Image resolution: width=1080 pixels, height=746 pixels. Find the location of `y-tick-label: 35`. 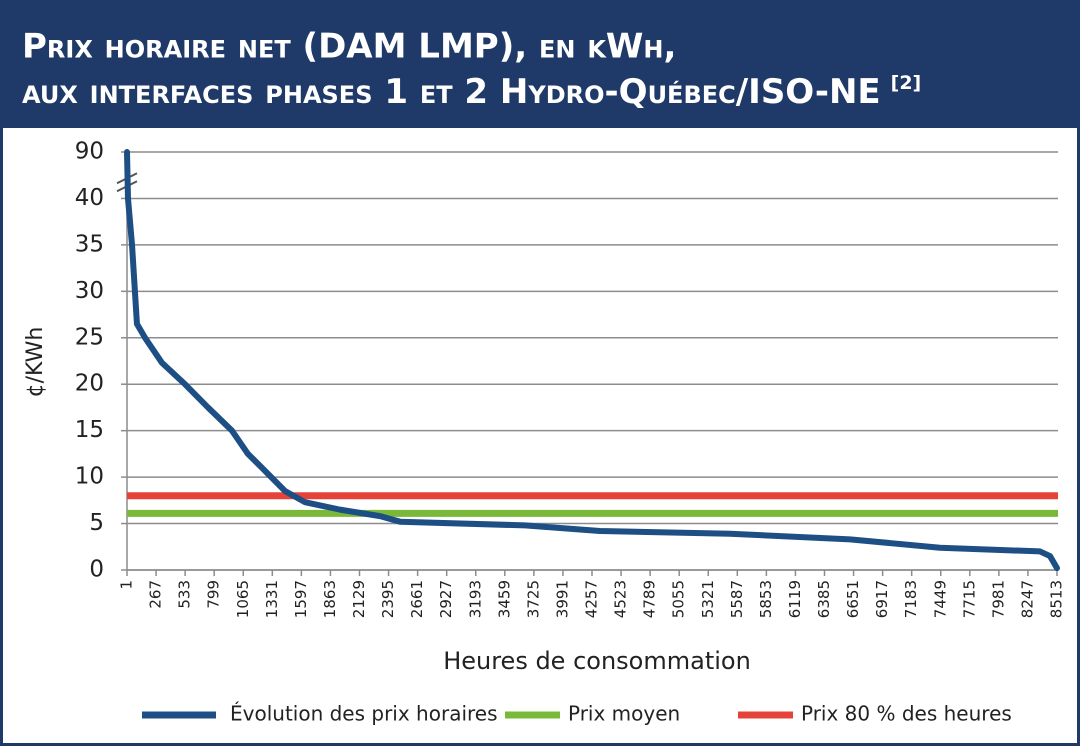

y-tick-label: 35 is located at coordinates (89, 244).